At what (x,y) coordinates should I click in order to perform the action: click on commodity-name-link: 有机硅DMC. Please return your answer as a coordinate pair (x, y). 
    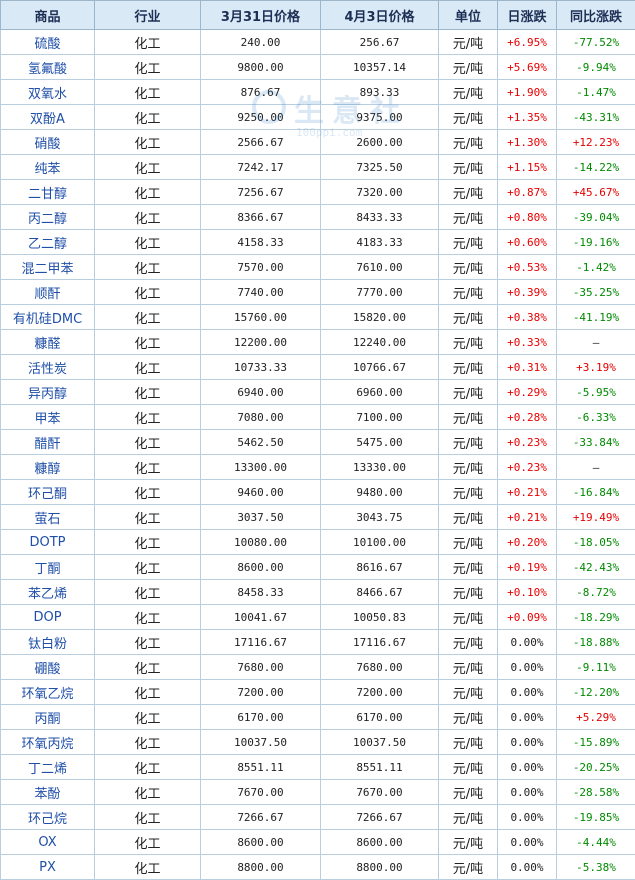
    Looking at the image, I should click on (48, 317).